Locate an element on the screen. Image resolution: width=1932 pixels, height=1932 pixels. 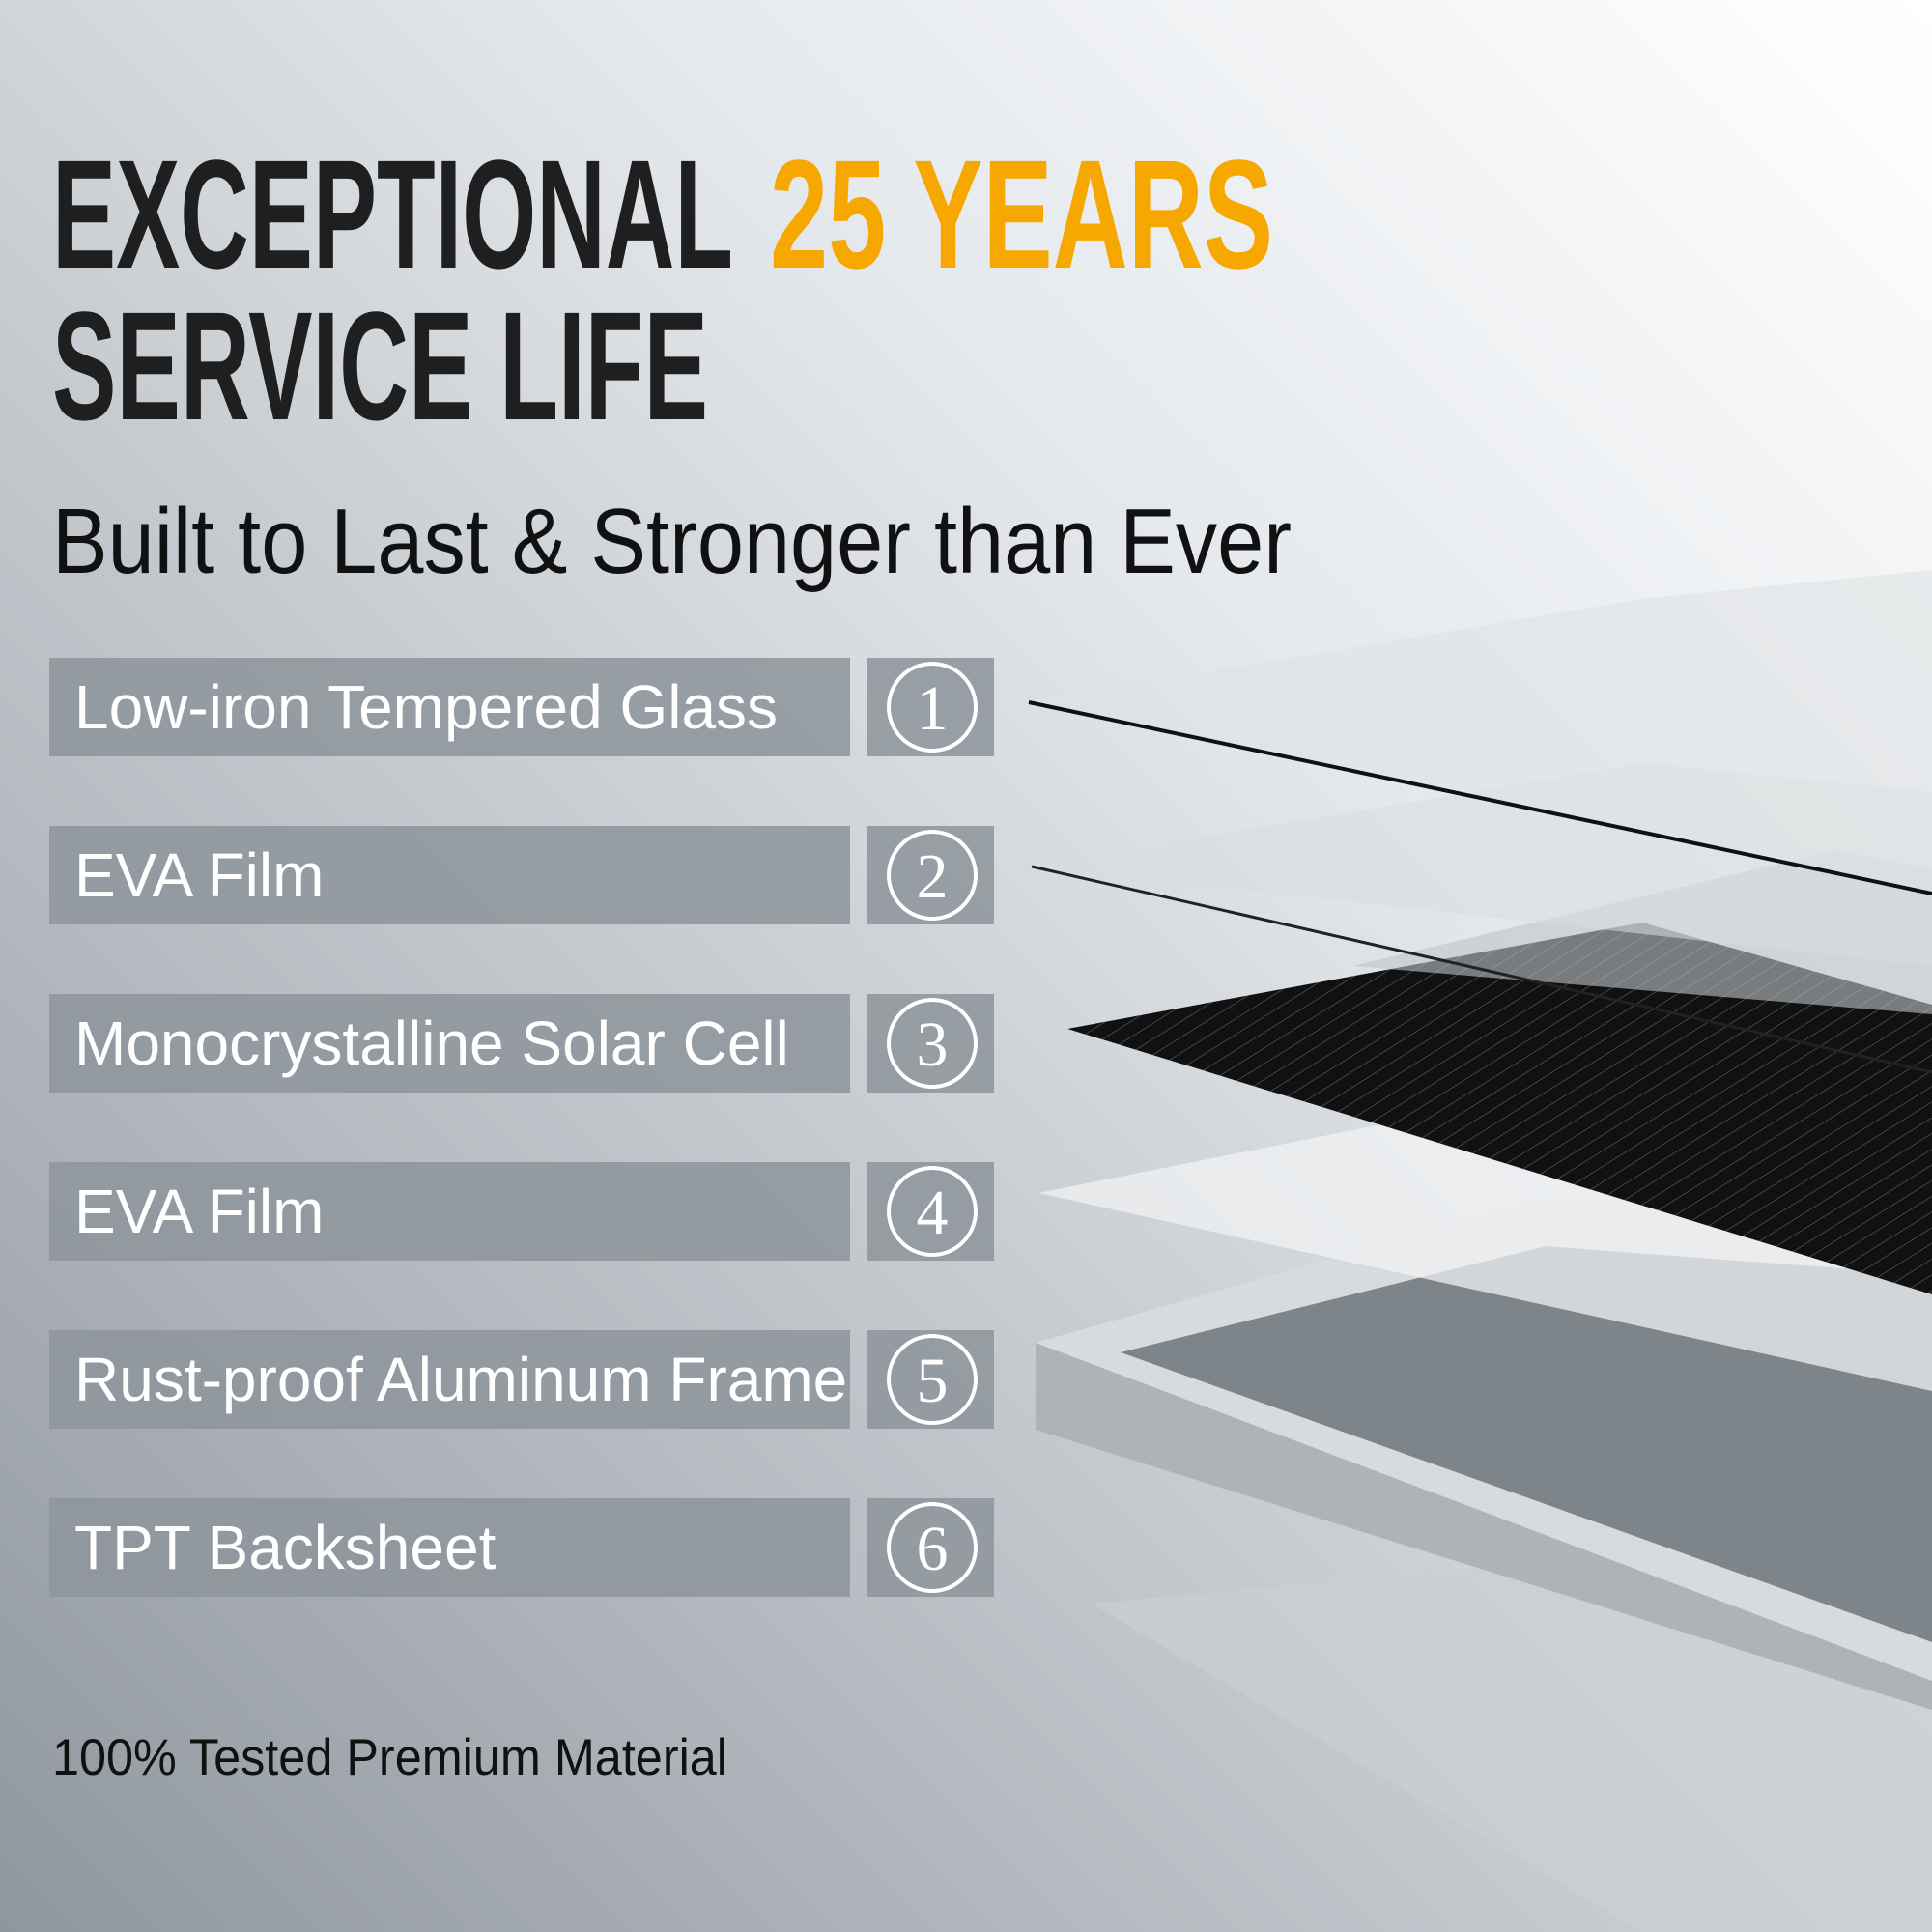
layer-number: 6 is located at coordinates (933, 1549).